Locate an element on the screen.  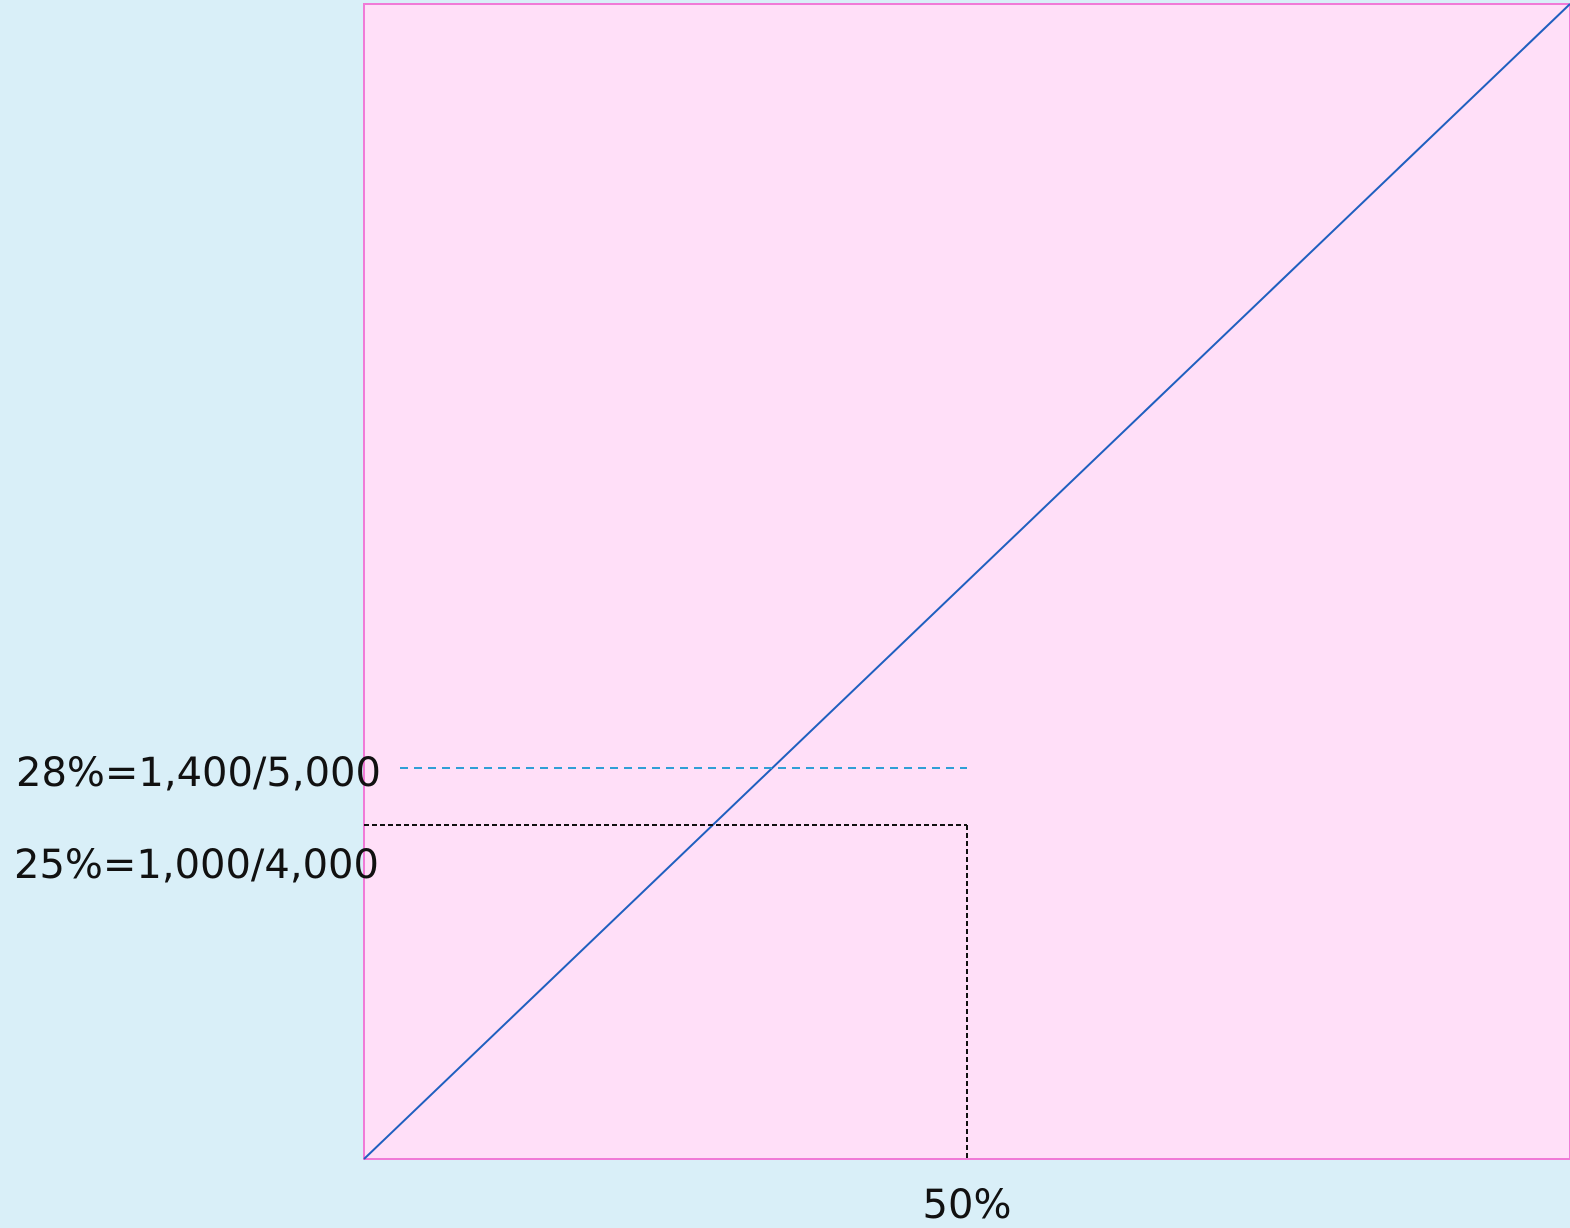
x-axis-label: 50% is located at coordinates (967, 1205).